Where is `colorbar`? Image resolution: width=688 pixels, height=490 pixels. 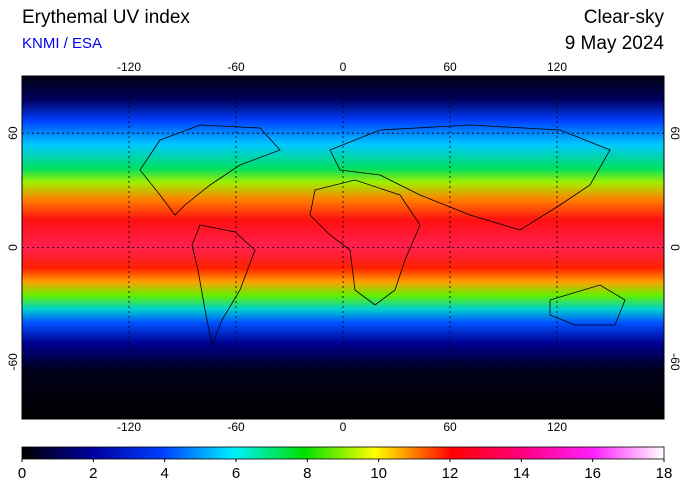
colorbar is located at coordinates (343, 453).